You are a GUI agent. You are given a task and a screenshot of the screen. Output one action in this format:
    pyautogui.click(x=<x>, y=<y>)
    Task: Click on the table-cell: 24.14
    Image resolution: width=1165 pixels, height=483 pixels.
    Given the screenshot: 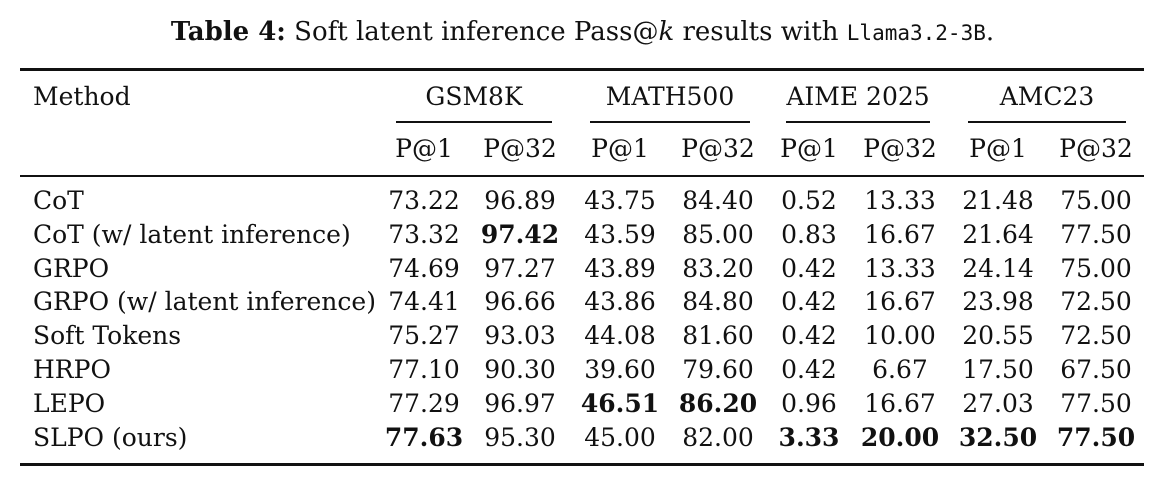 What is the action you would take?
    pyautogui.click(x=998, y=268)
    